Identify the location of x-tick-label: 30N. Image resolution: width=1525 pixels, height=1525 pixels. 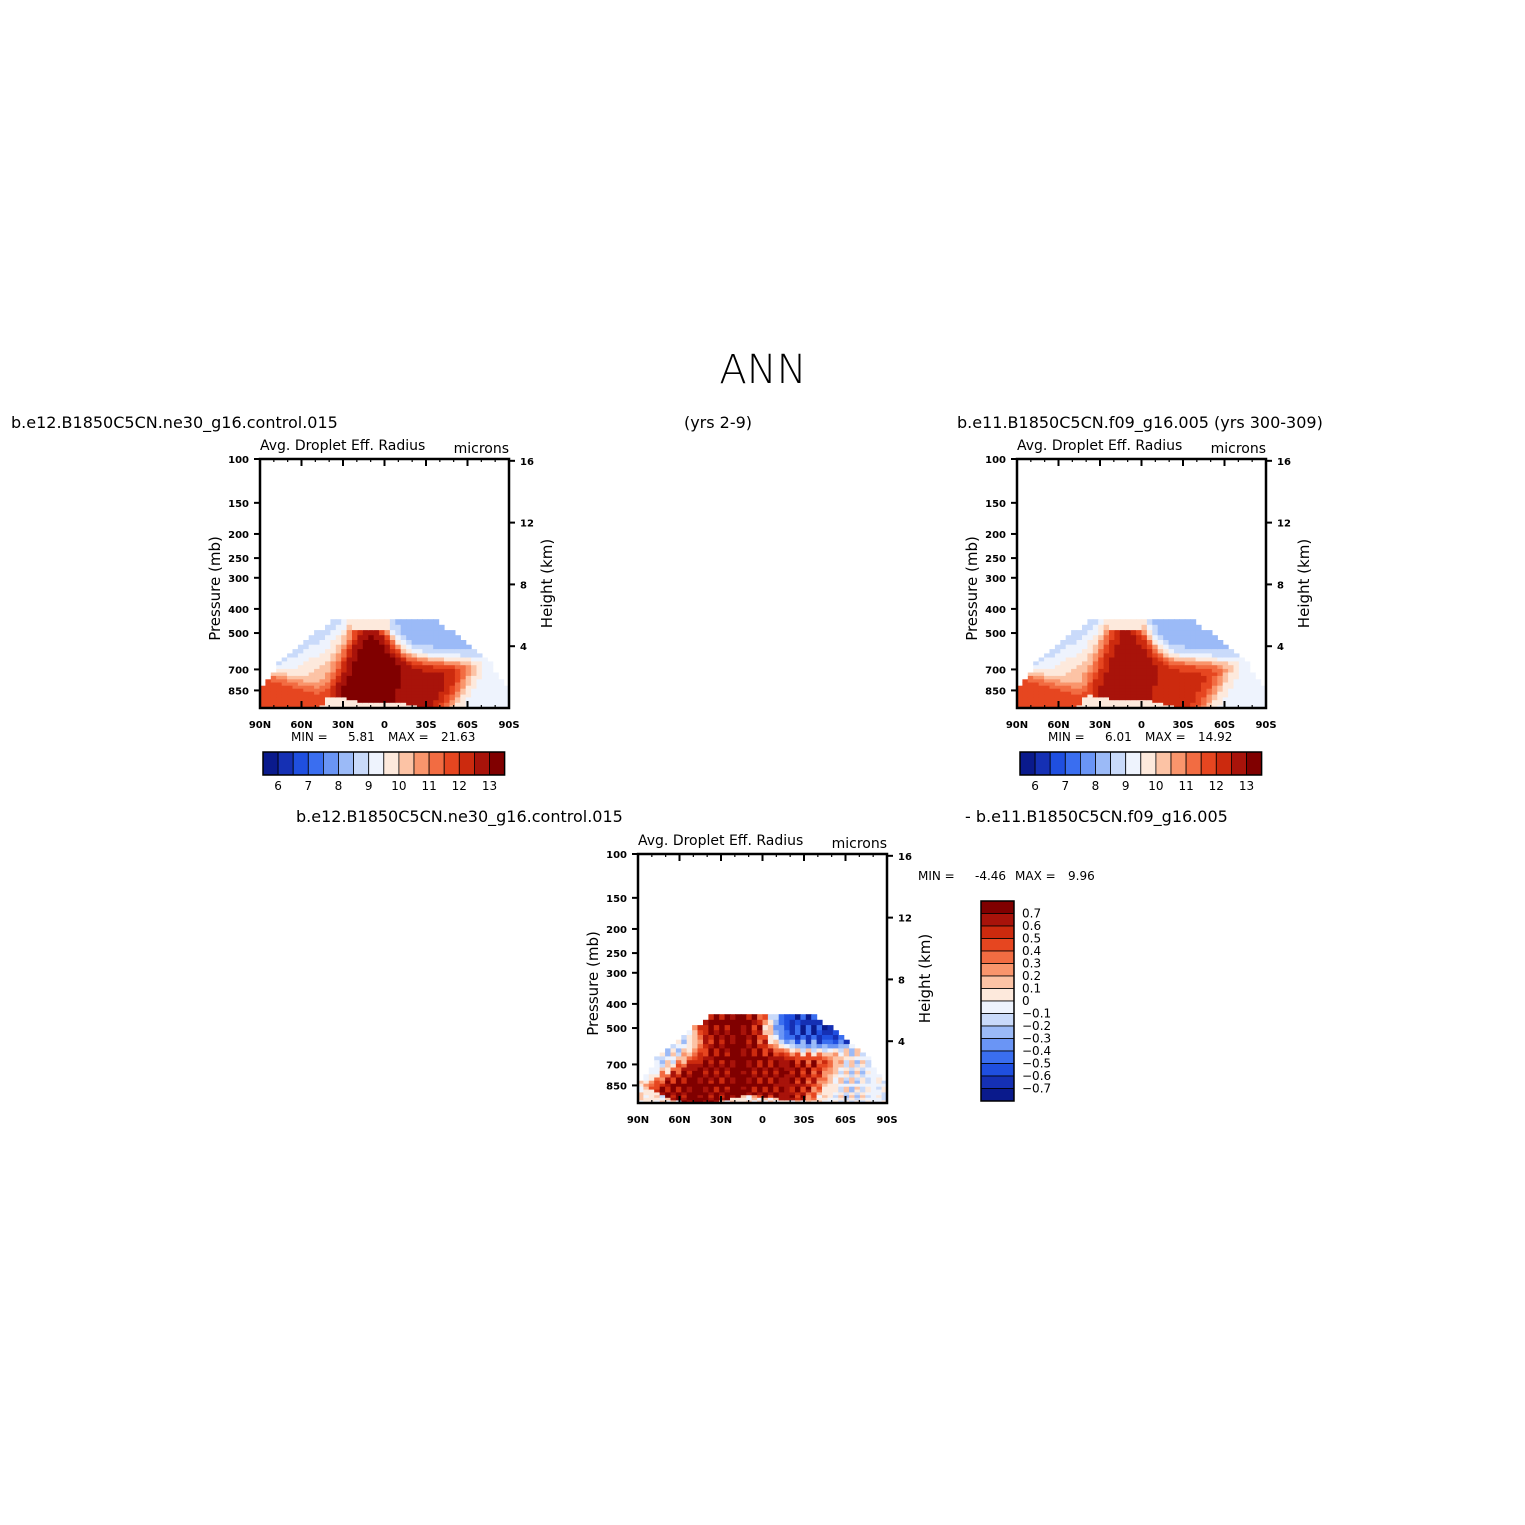
(1100, 725).